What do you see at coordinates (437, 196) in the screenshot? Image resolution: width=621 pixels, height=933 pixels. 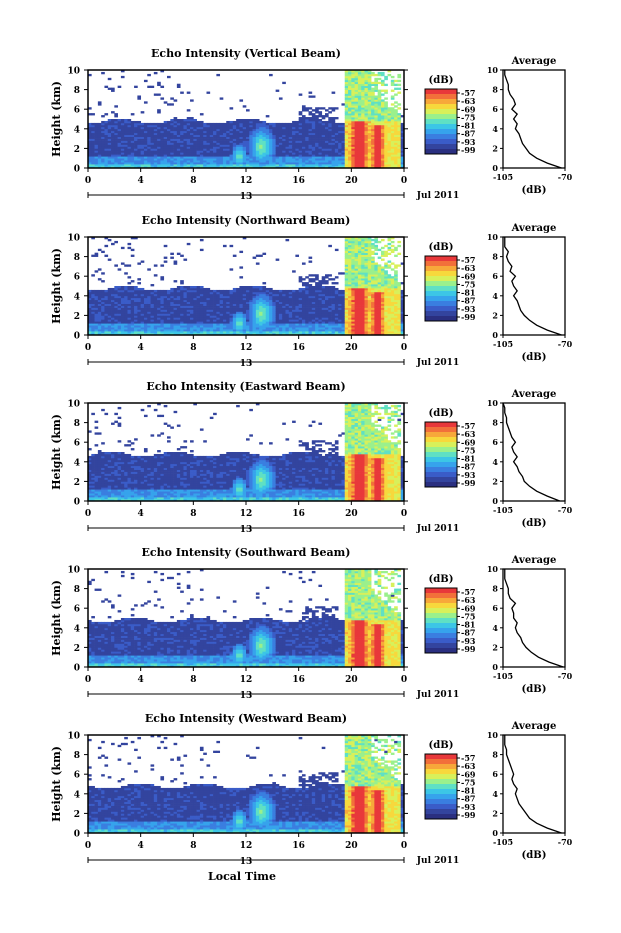 I see `date-label: Jul 2011` at bounding box center [437, 196].